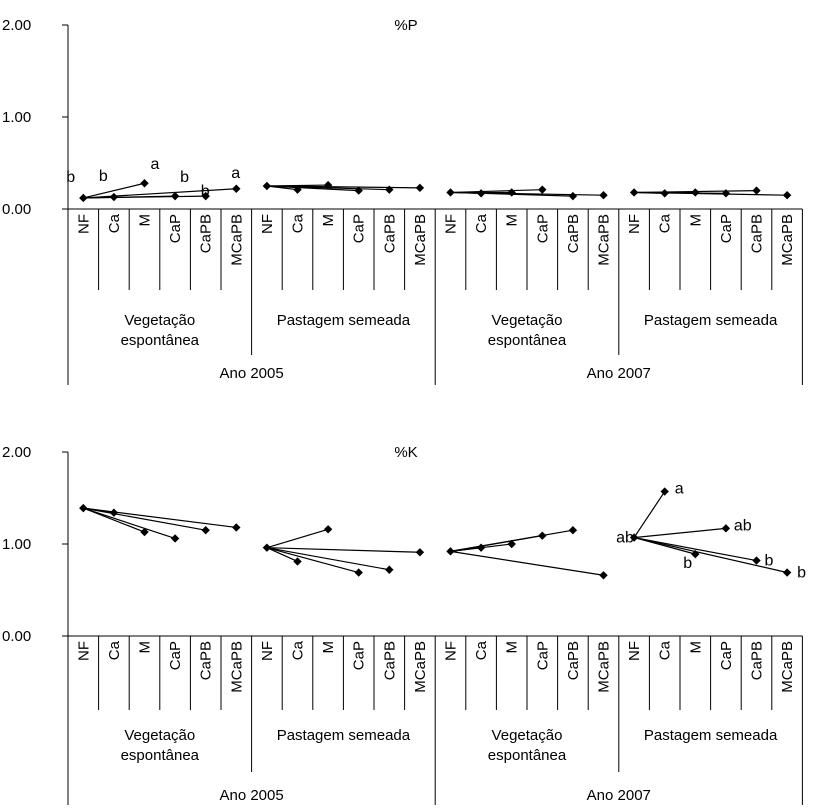  Describe the element at coordinates (16, 544) in the screenshot. I see `chart-1-y-tick-label: 1.00` at that location.